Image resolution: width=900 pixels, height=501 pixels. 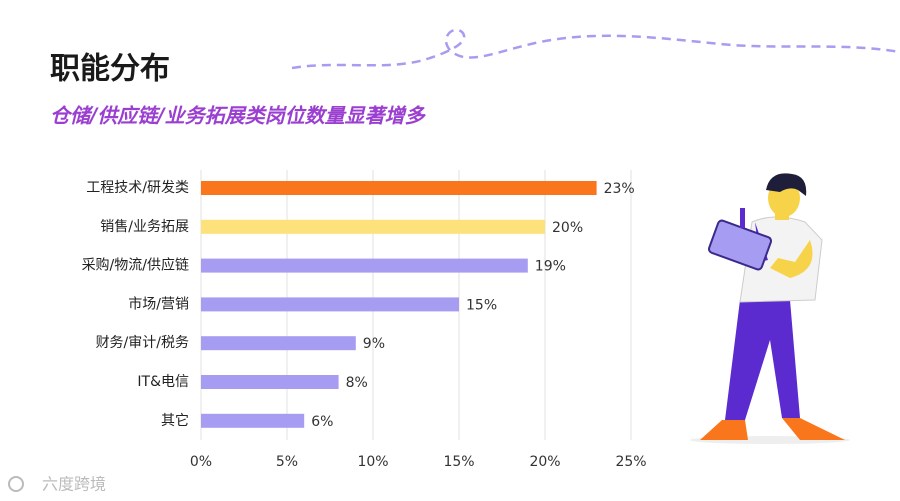 I want to click on x-tick-label: 5%, so click(x=287, y=462).